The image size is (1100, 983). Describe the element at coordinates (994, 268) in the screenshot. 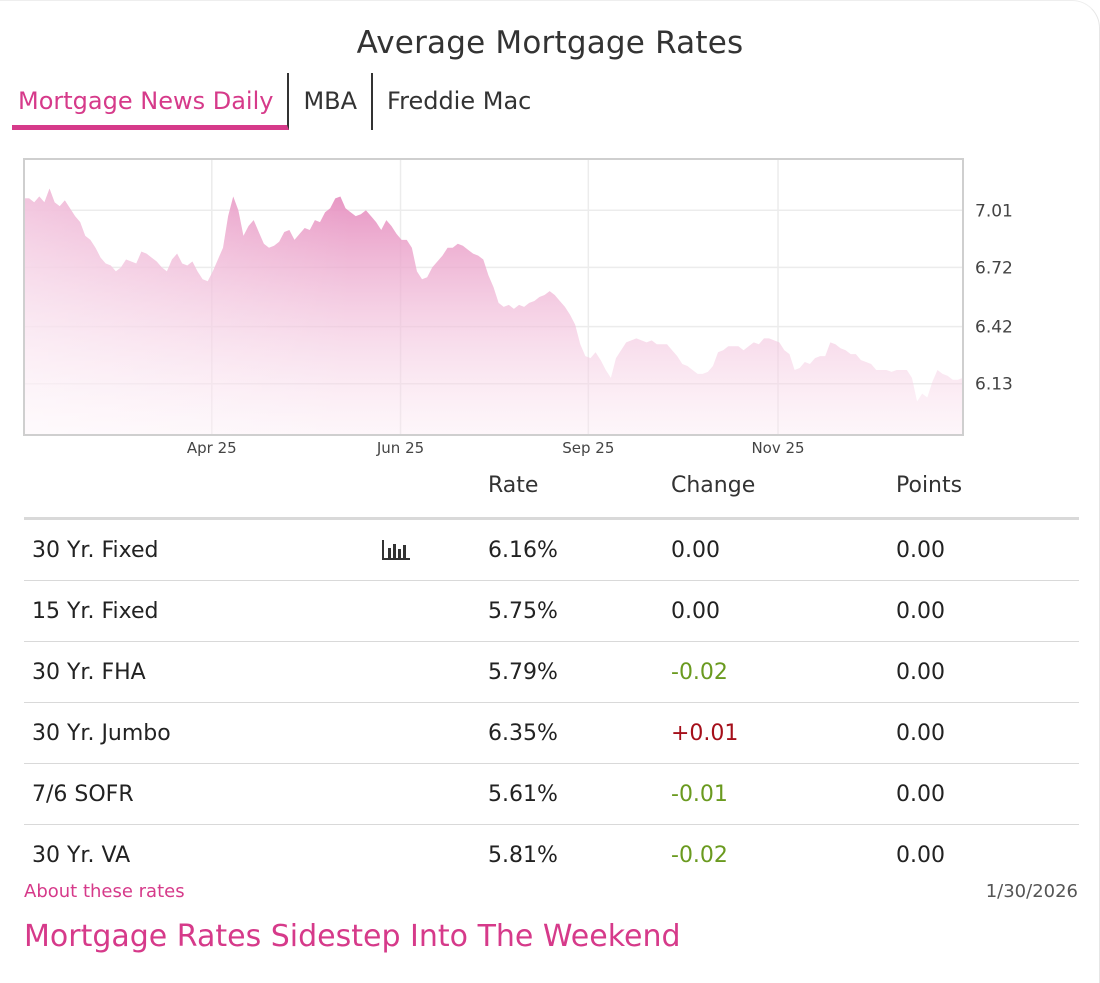

I see `y-tick-label: 6.72` at that location.